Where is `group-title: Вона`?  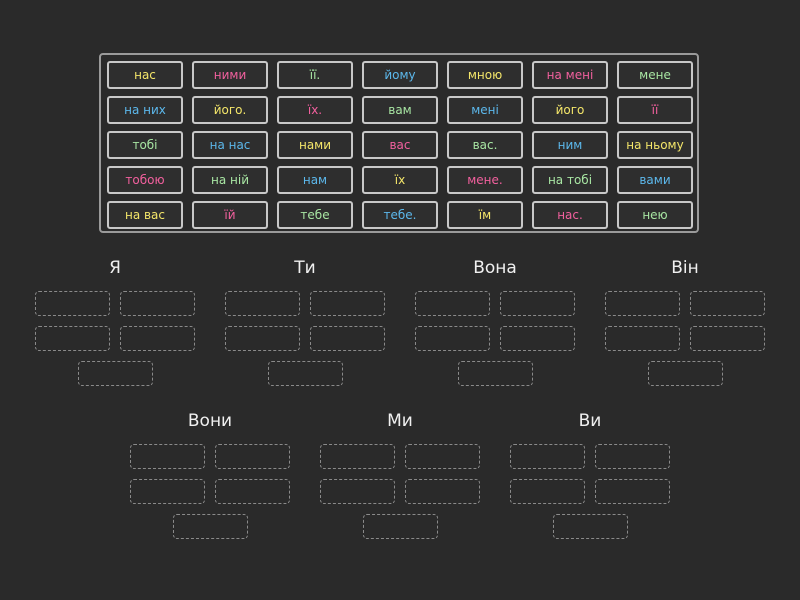 group-title: Вона is located at coordinates (495, 268).